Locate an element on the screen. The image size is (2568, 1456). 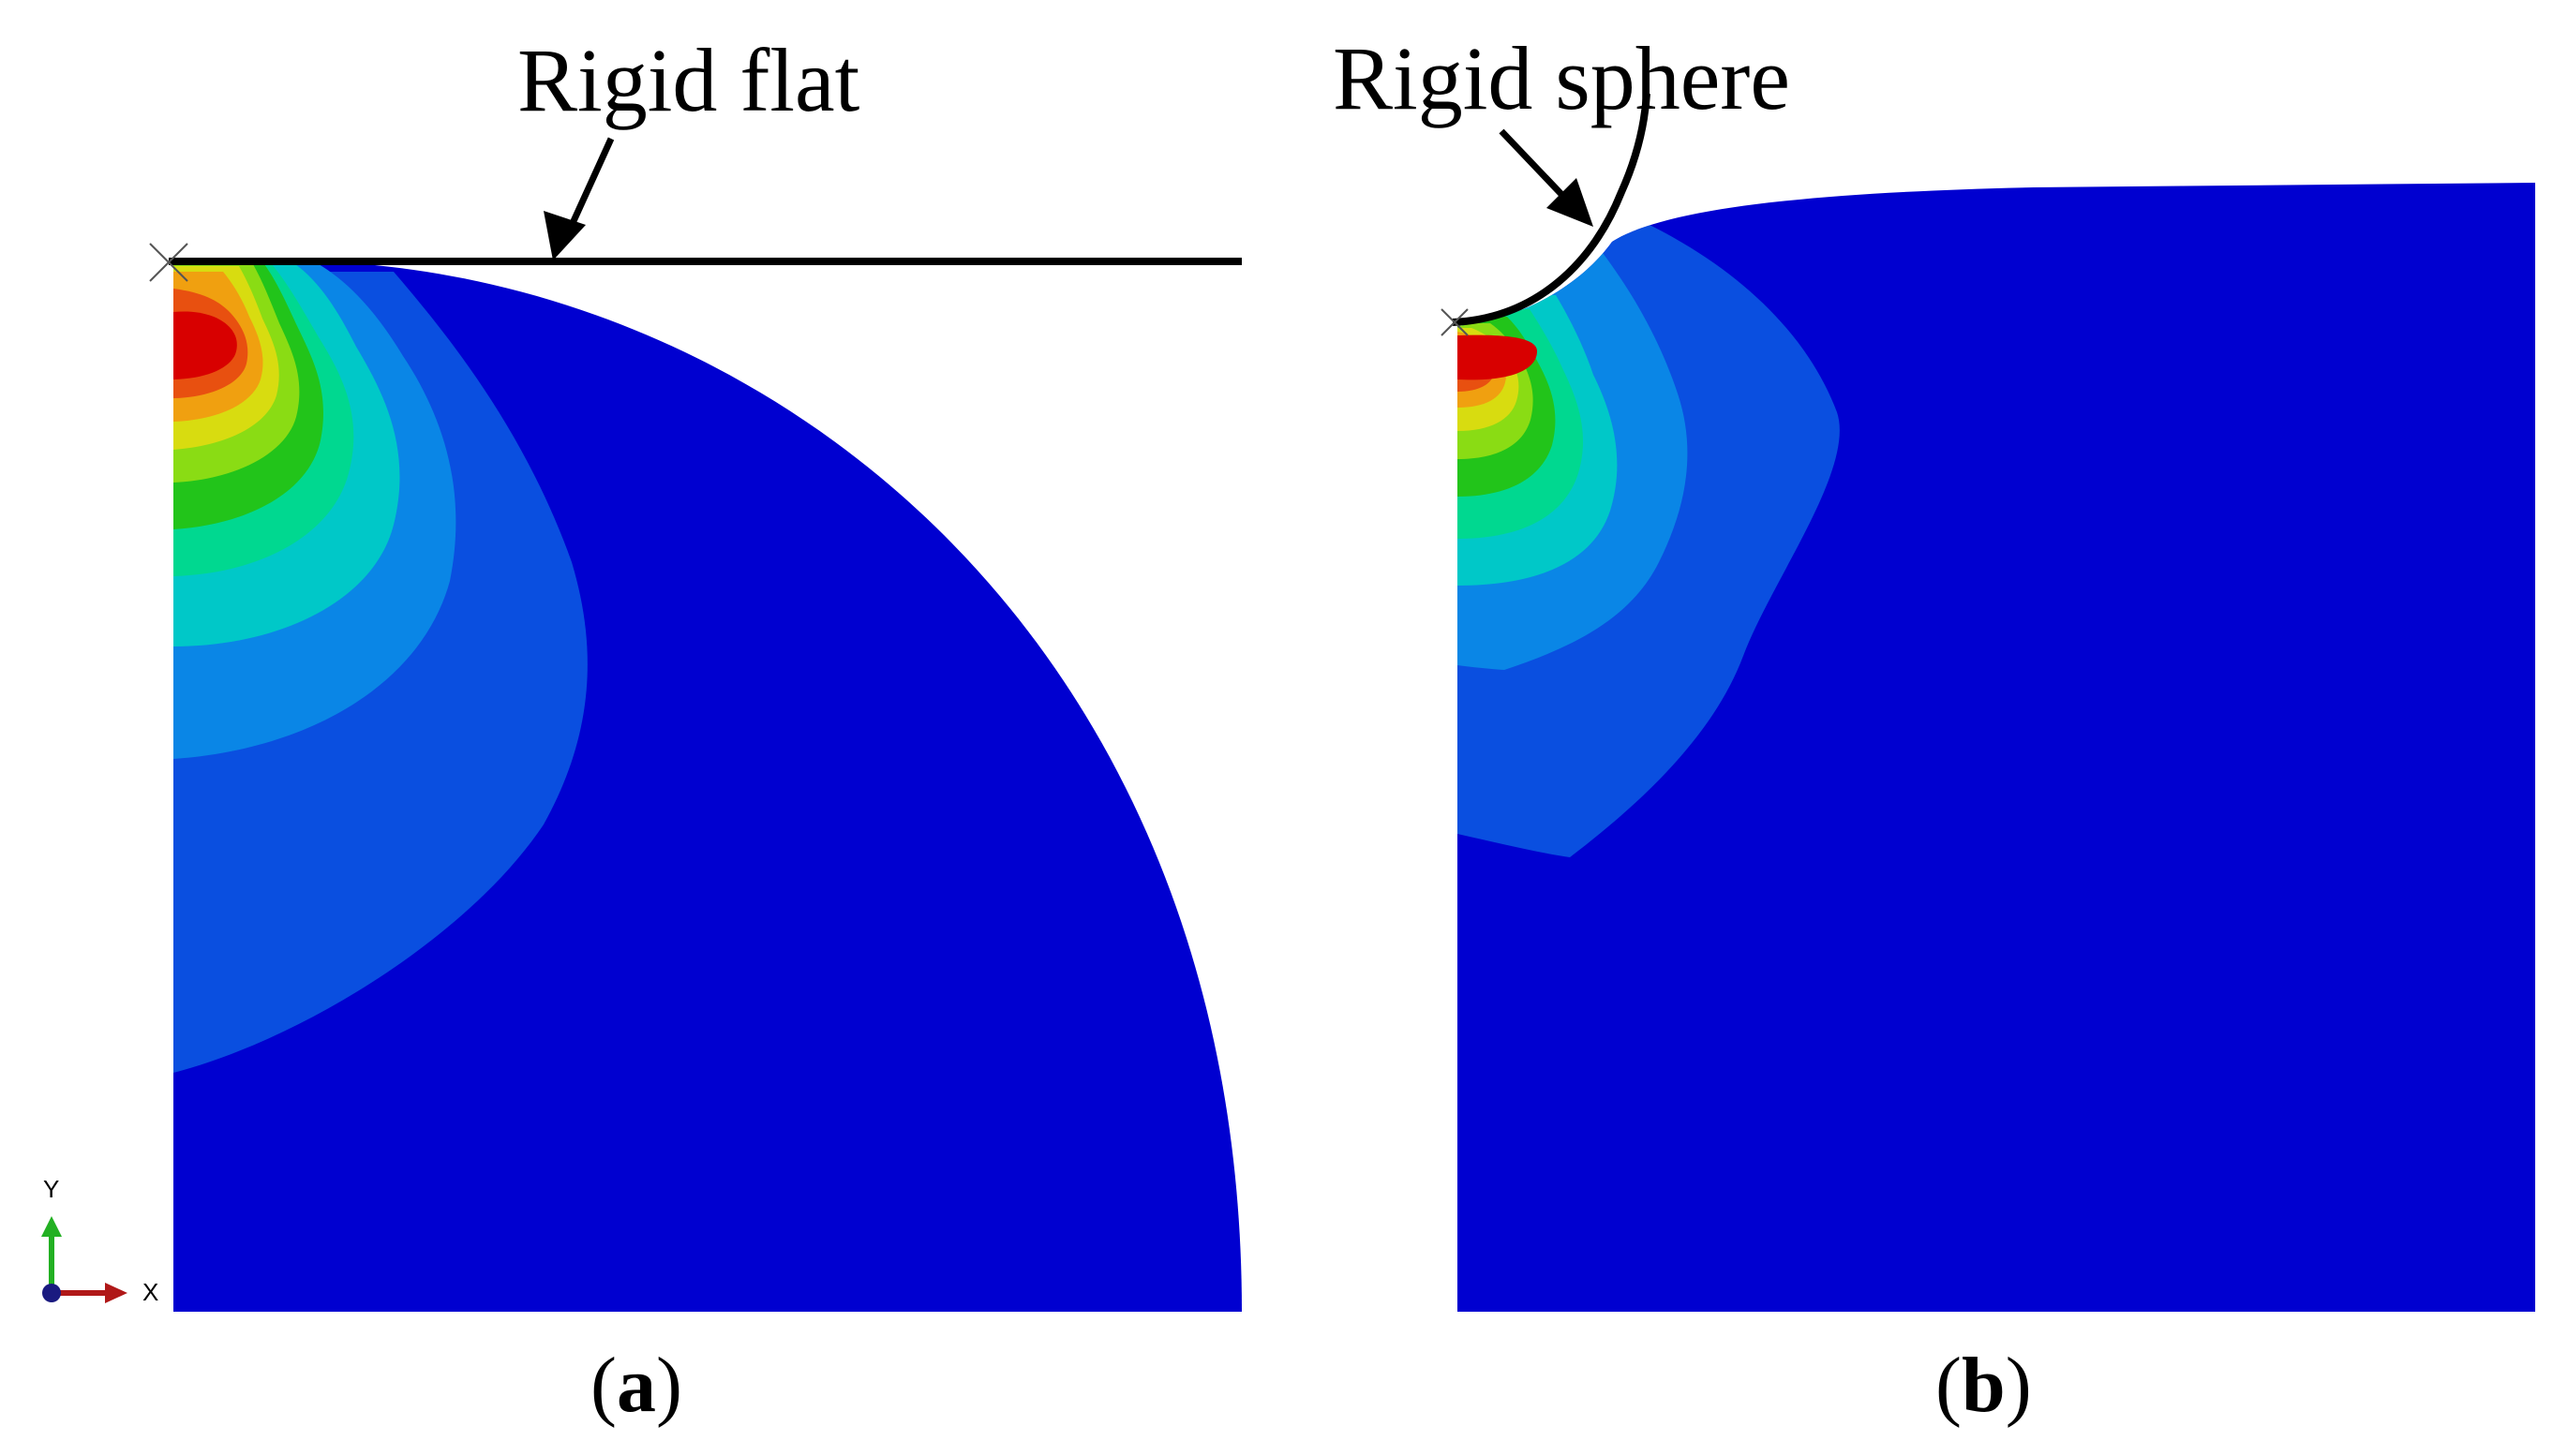
reference-point-a is located at coordinates (169, 262).